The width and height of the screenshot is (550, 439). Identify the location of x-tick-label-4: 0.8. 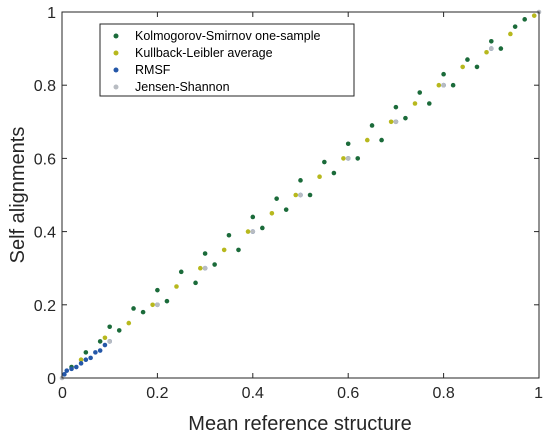
(443, 393).